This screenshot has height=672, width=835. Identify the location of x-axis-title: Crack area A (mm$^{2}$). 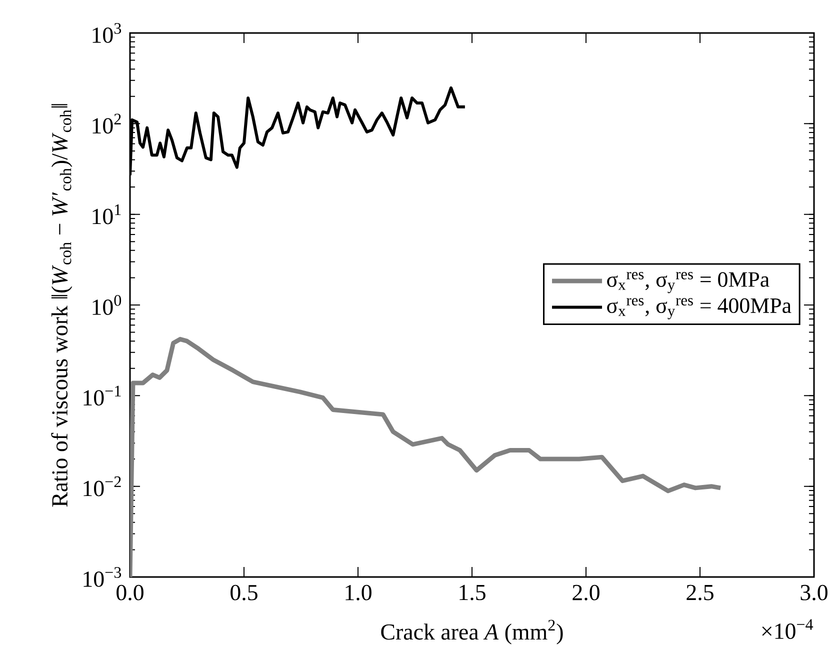
(472, 632).